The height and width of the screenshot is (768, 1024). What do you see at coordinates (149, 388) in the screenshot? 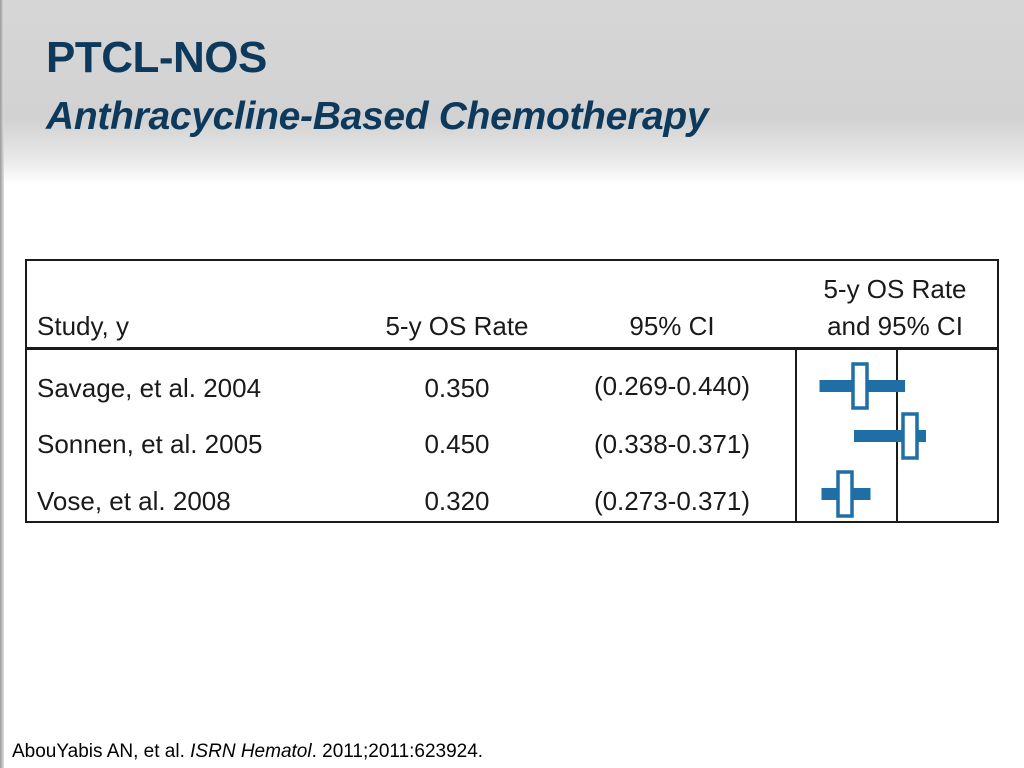
I see `row-1-study: Savage, et al. 2004` at bounding box center [149, 388].